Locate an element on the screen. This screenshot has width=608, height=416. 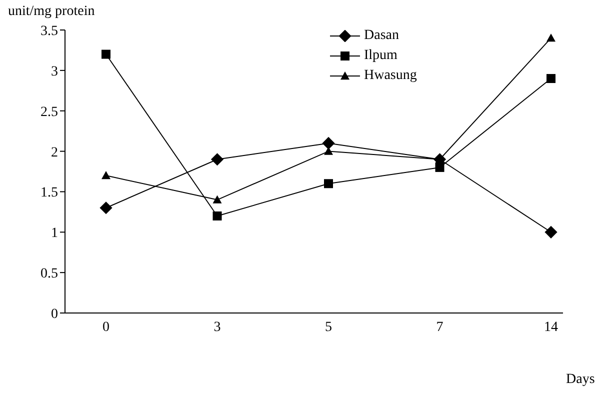
y-tick-label: 3.5 is located at coordinates (49, 31).